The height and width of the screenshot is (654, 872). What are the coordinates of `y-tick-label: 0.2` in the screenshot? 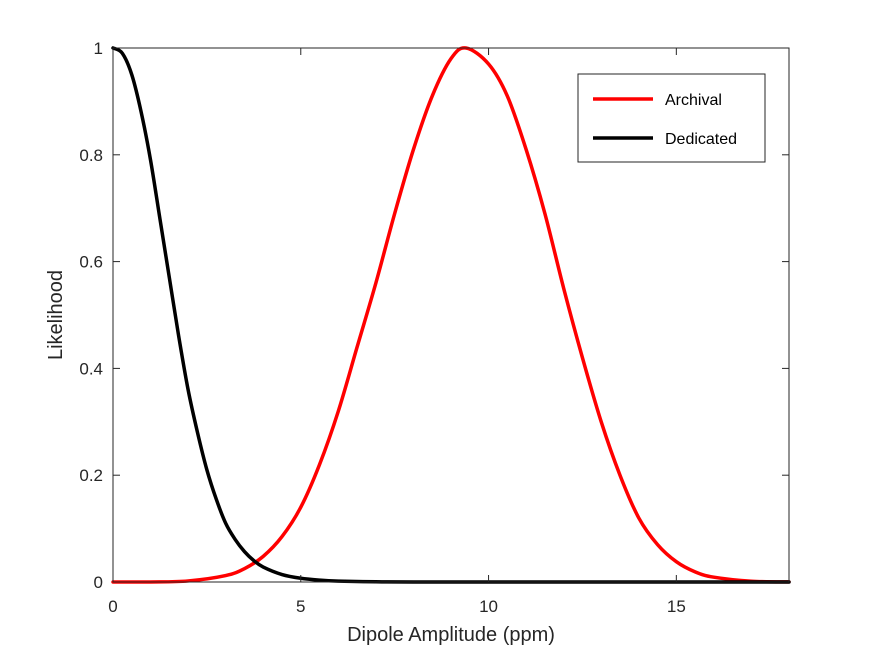 It's located at (91, 475).